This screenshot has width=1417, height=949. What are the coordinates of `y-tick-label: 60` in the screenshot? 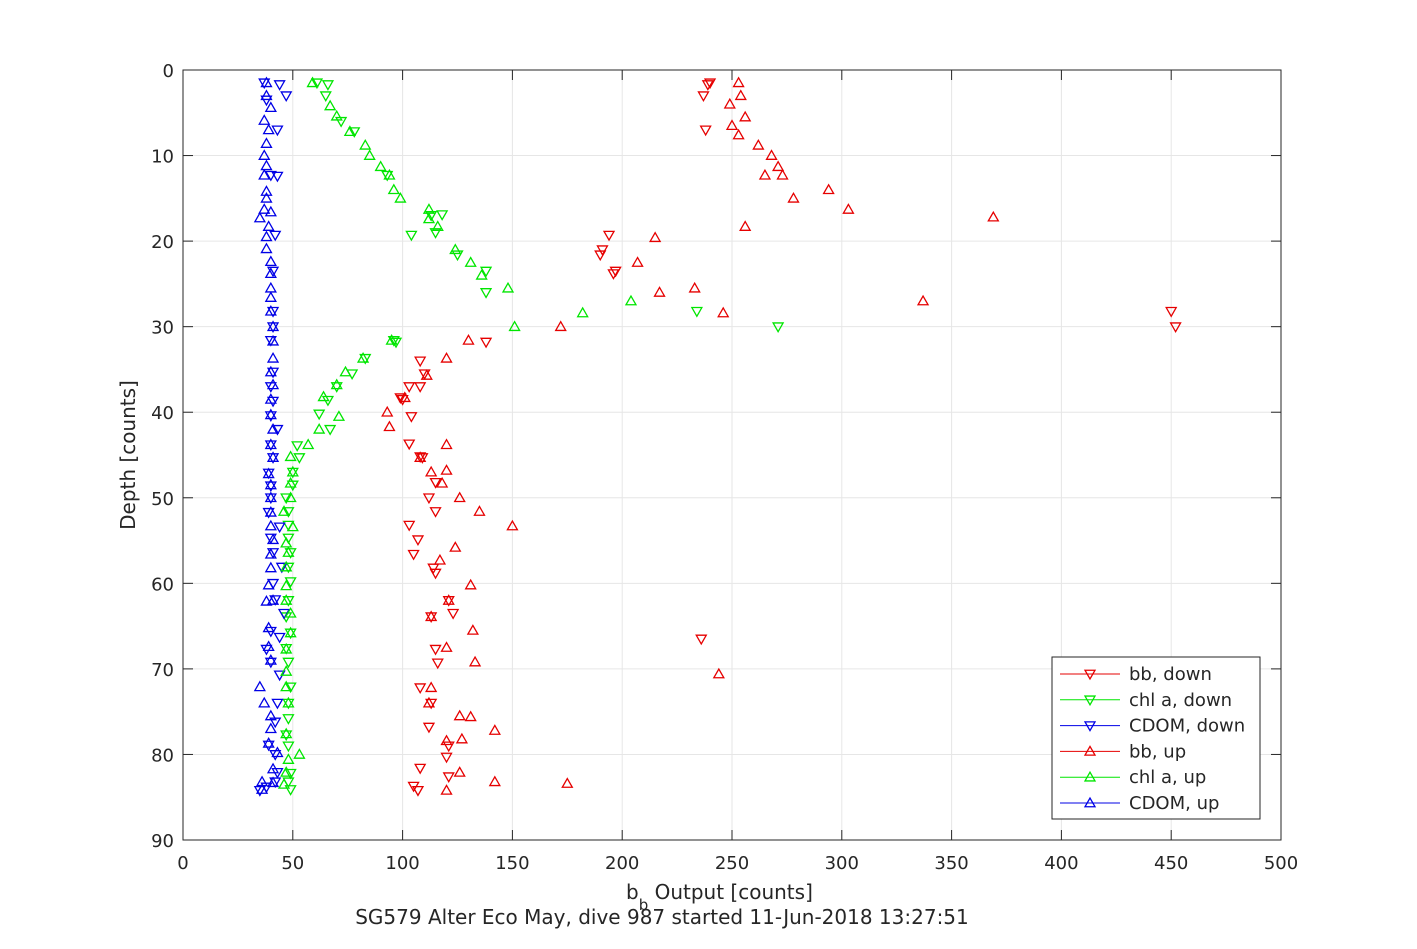 It's located at (162, 584).